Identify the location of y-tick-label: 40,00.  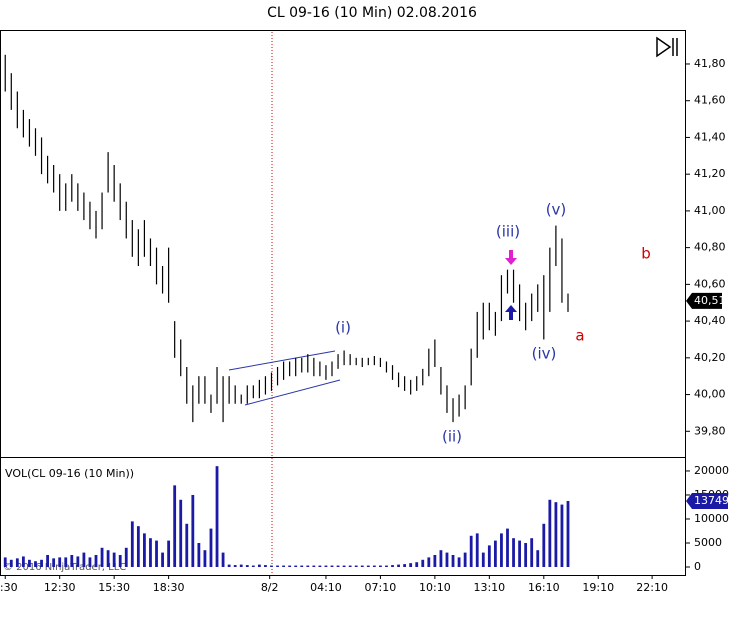
(710, 394).